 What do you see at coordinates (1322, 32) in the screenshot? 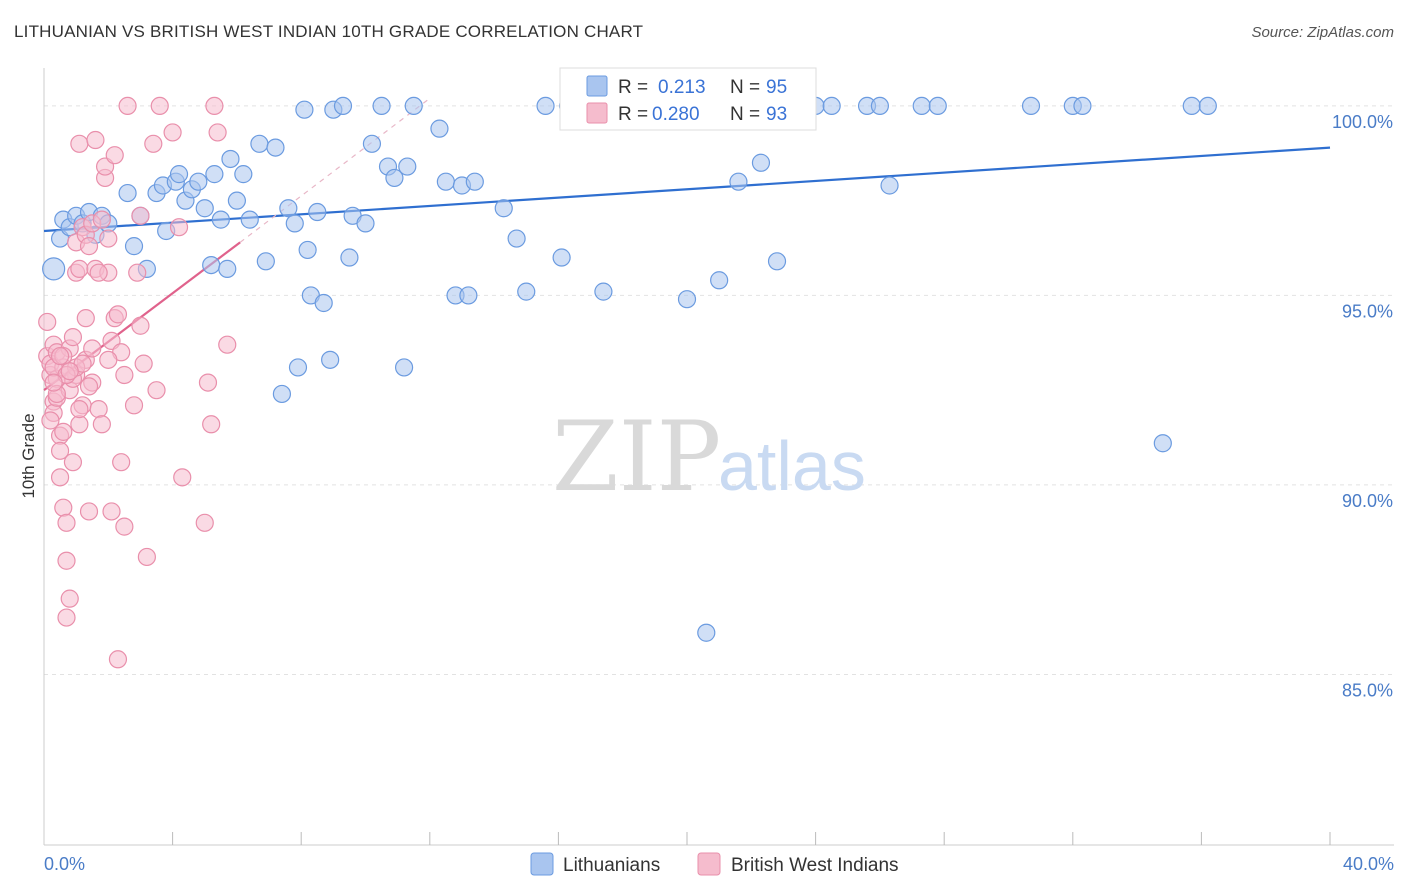
I see `source-attribution: Source: ZipAtlas.com` at bounding box center [1322, 32].